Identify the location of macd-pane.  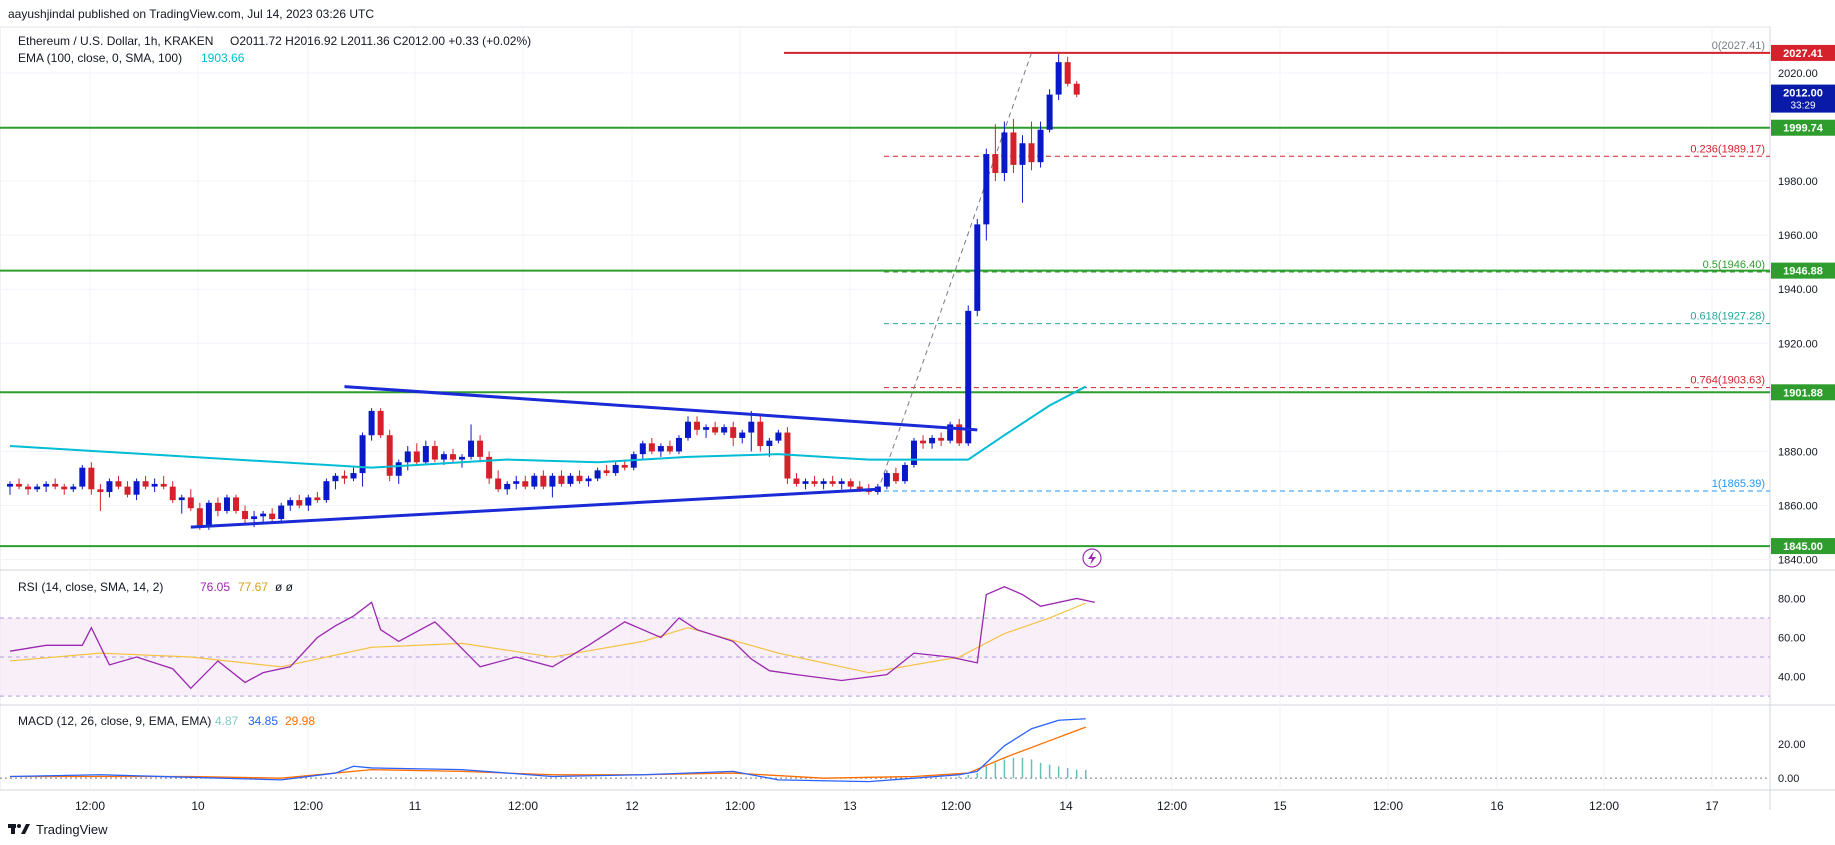
(885, 750).